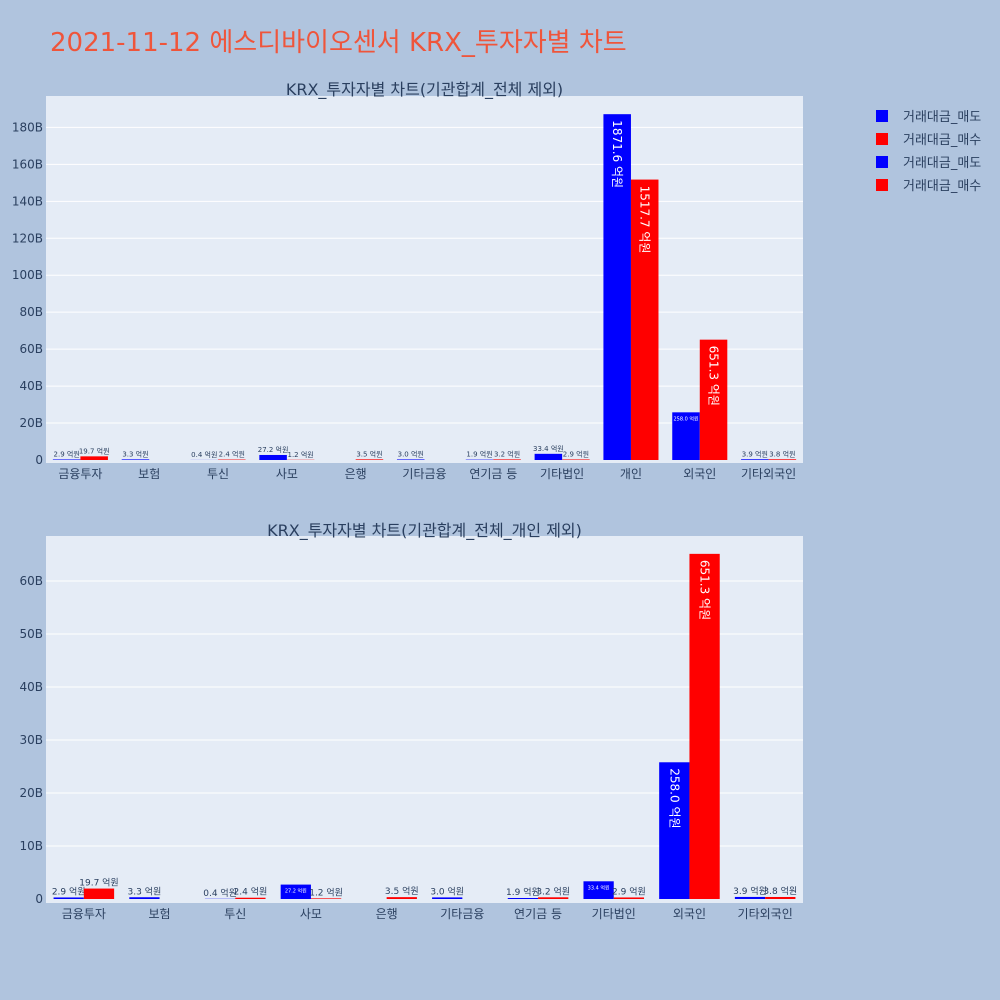  What do you see at coordinates (523, 892) in the screenshot?
I see `data-label: 1.9 억원` at bounding box center [523, 892].